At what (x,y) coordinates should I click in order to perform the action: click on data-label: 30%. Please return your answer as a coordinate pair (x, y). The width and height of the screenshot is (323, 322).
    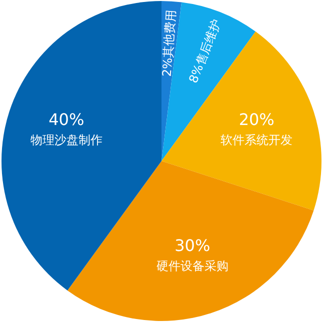
    Looking at the image, I should click on (192, 246).